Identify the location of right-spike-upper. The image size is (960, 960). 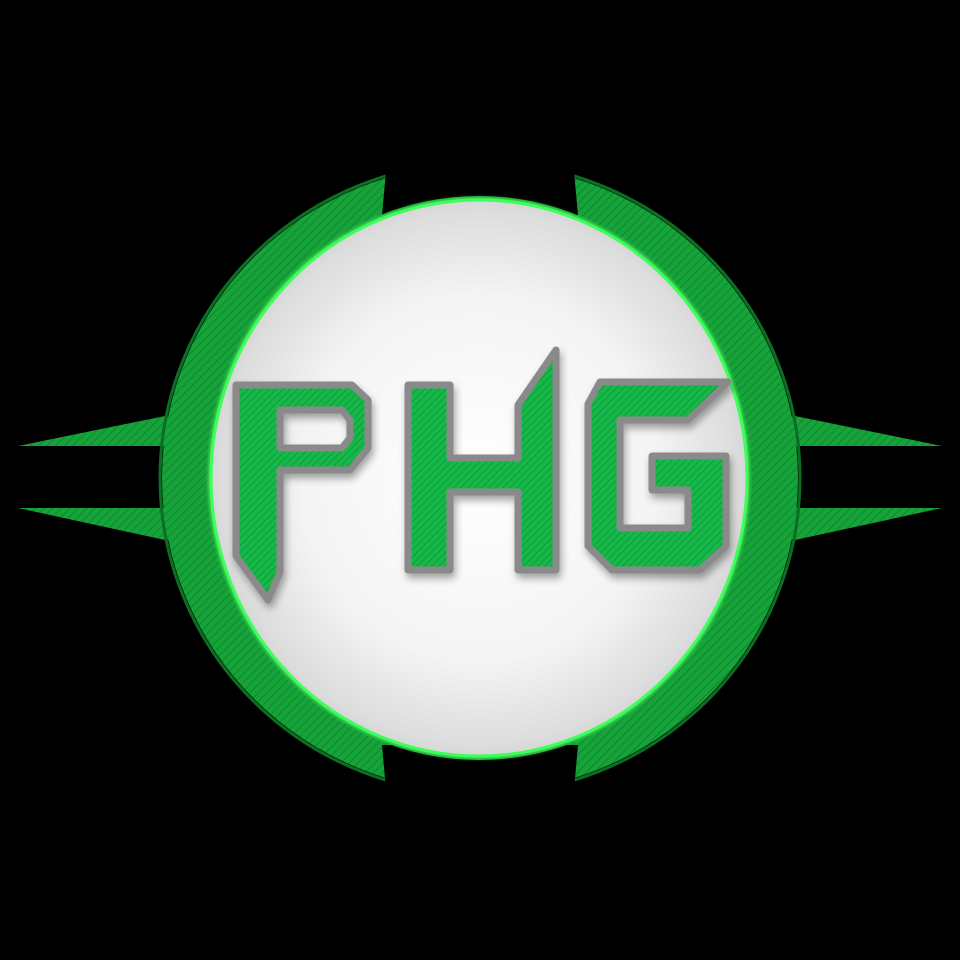
(848, 431).